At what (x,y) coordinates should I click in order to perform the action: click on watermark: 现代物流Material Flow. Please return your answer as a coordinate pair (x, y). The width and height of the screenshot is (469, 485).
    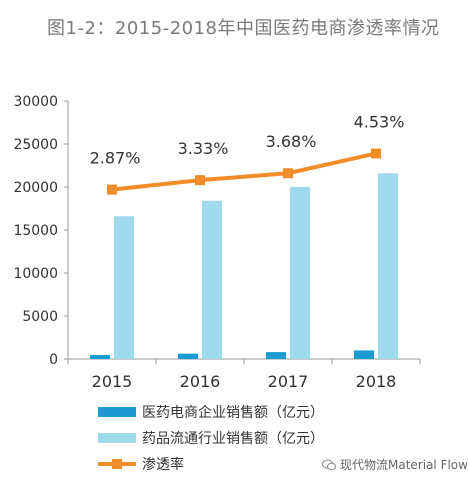
    Looking at the image, I should click on (395, 464).